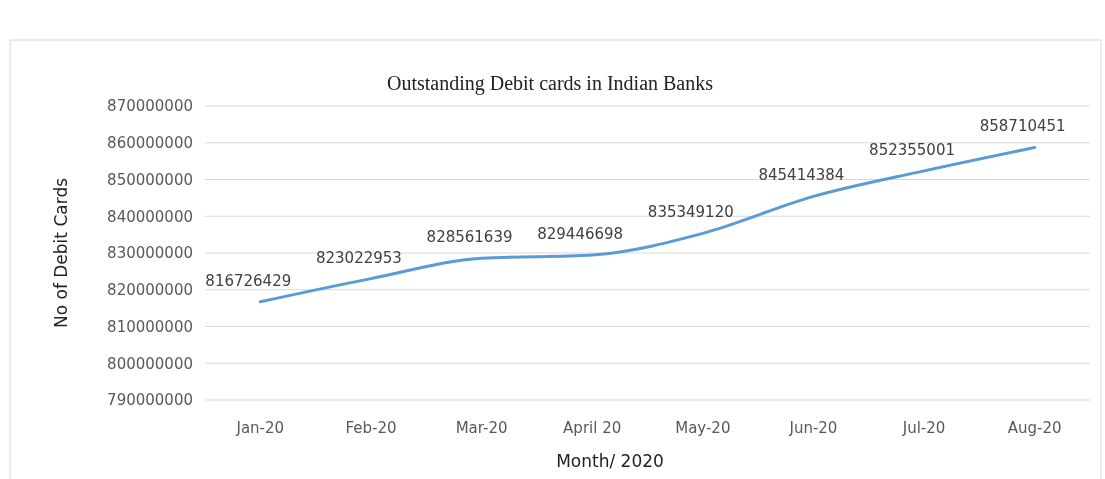  Describe the element at coordinates (150, 253) in the screenshot. I see `y-tick-label: 830000000` at that location.